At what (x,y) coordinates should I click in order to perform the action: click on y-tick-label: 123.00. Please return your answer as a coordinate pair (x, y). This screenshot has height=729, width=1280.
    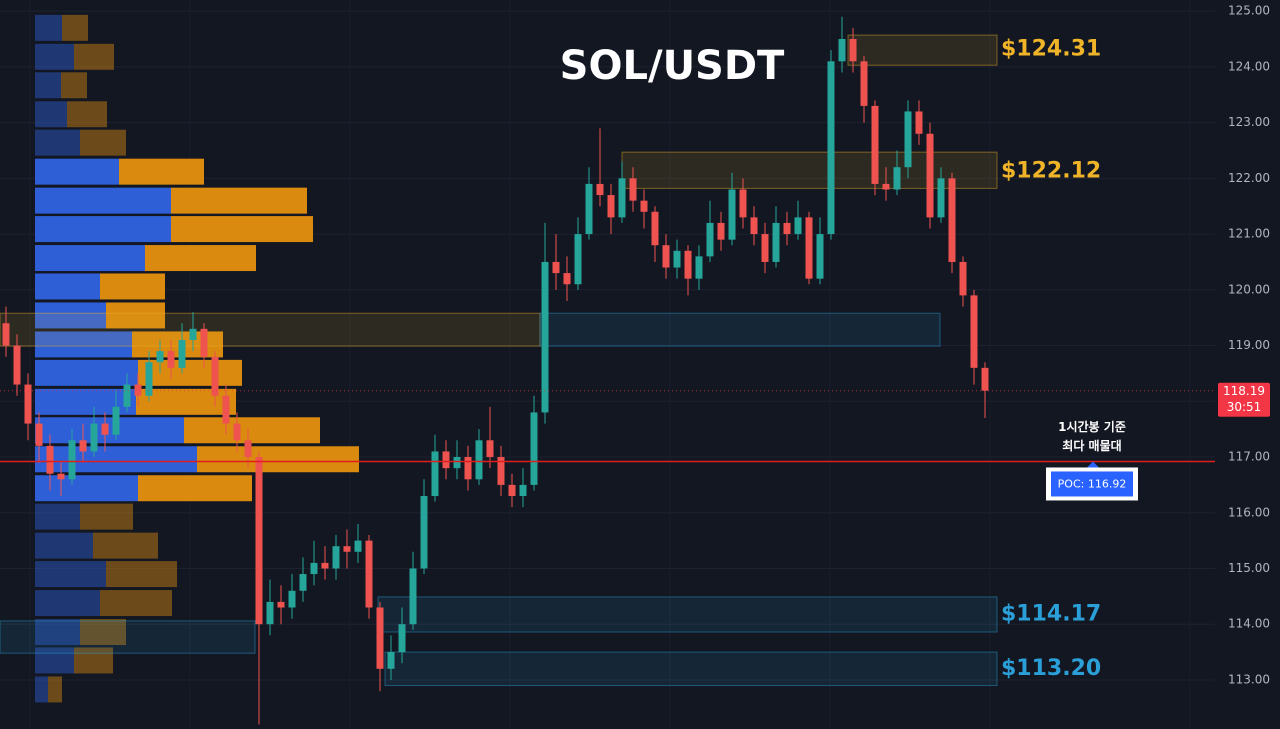
    Looking at the image, I should click on (1249, 122).